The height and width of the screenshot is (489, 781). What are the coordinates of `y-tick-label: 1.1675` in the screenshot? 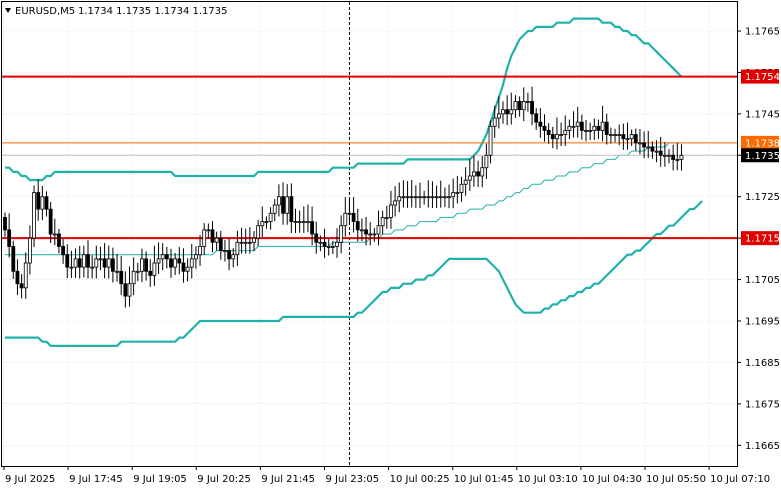 It's located at (762, 404).